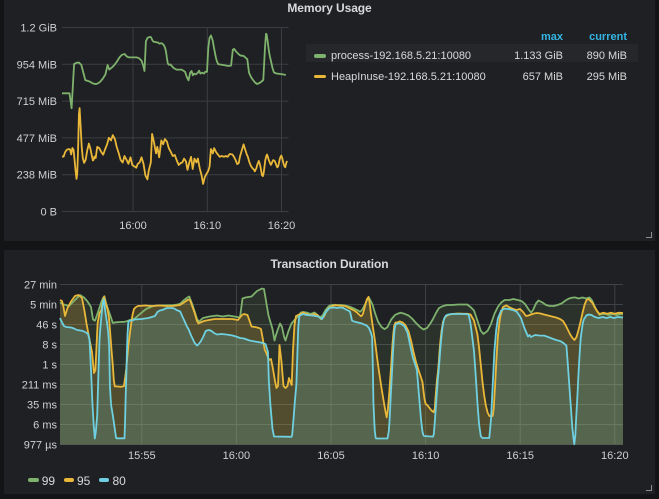  What do you see at coordinates (49, 366) in the screenshot?
I see `svg-text: 1 s` at bounding box center [49, 366].